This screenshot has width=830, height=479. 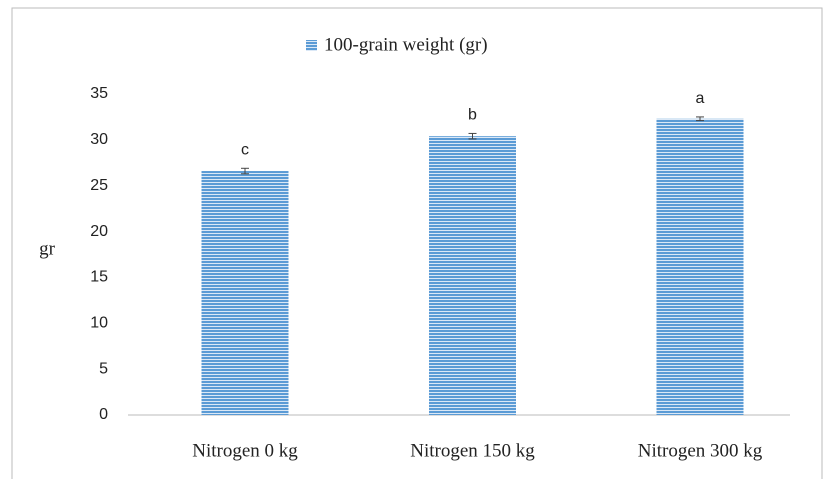 I want to click on y-tick-label: 0, so click(x=103, y=414).